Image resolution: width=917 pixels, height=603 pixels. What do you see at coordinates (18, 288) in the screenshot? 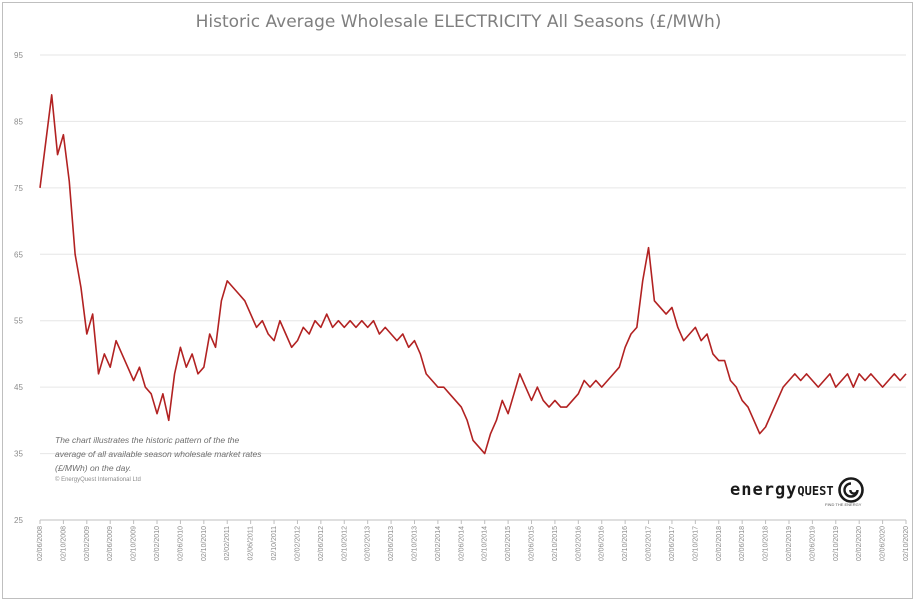
I see `y-axis-ticks: 25 35 45 55 65 75 85 95` at bounding box center [18, 288].